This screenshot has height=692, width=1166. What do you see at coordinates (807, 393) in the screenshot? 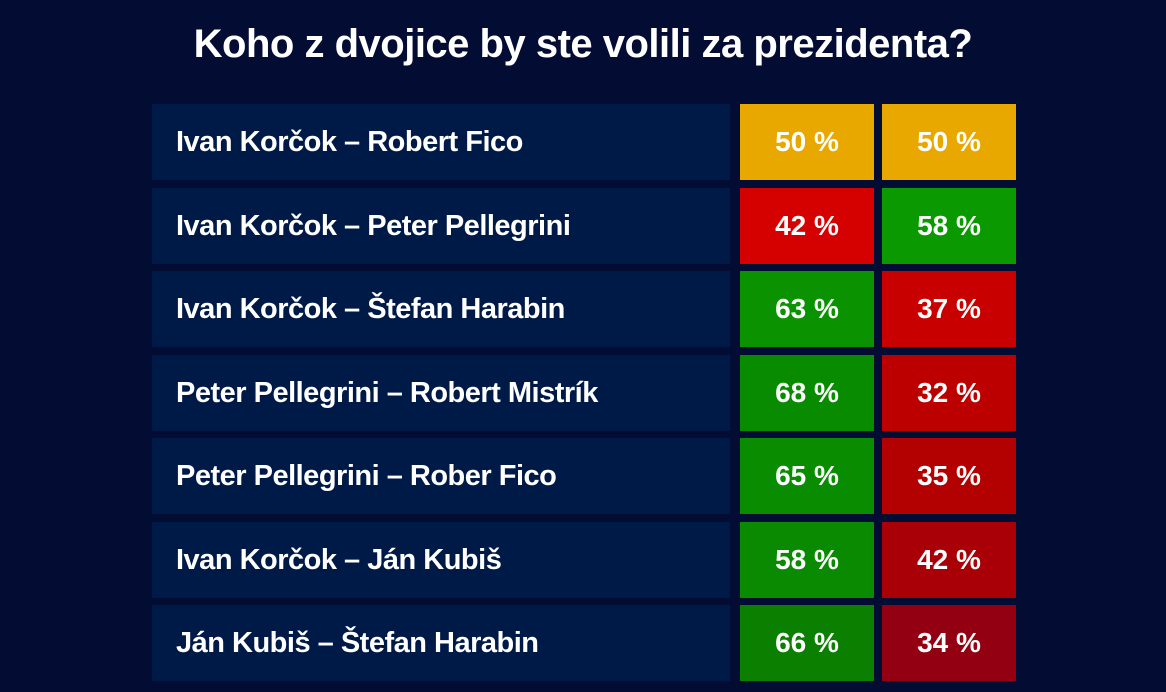
I see `candidate-a-percent: 68 %` at bounding box center [807, 393].